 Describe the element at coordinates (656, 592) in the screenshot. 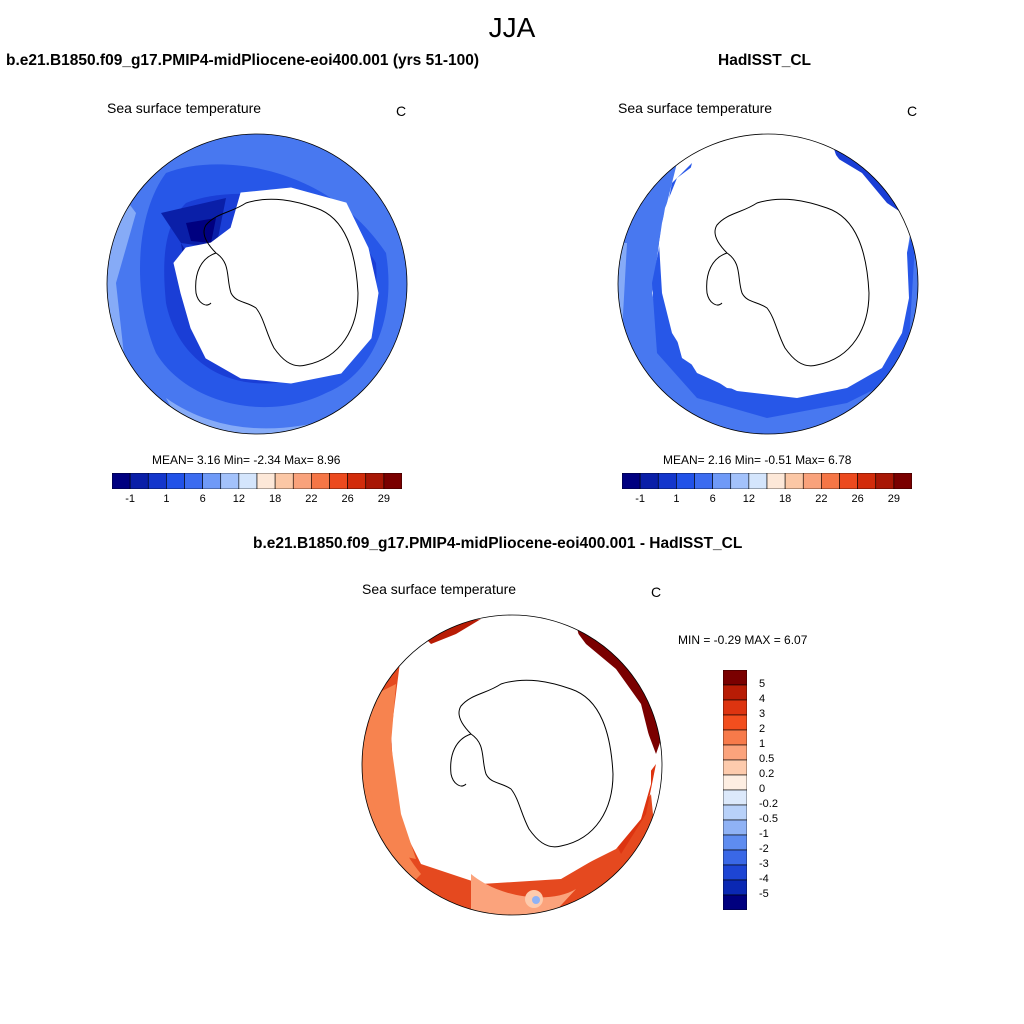

I see `panel-3-units: C` at that location.